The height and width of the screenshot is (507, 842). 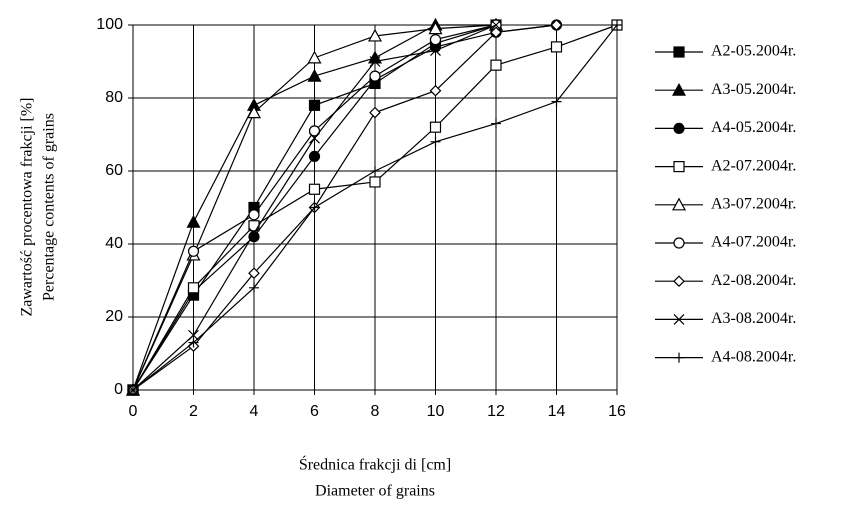 I want to click on y-tick-label: 40, so click(x=114, y=243).